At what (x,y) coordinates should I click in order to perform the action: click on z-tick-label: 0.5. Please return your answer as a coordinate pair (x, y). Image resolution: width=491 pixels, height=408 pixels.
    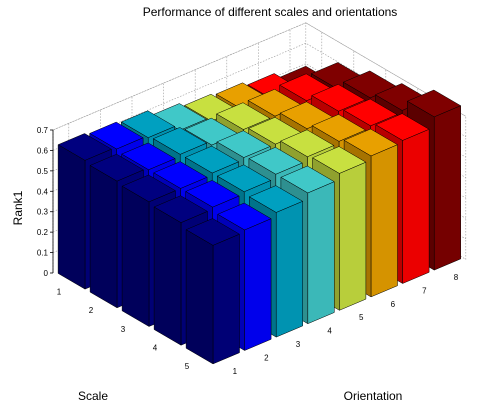
    Looking at the image, I should click on (43, 171).